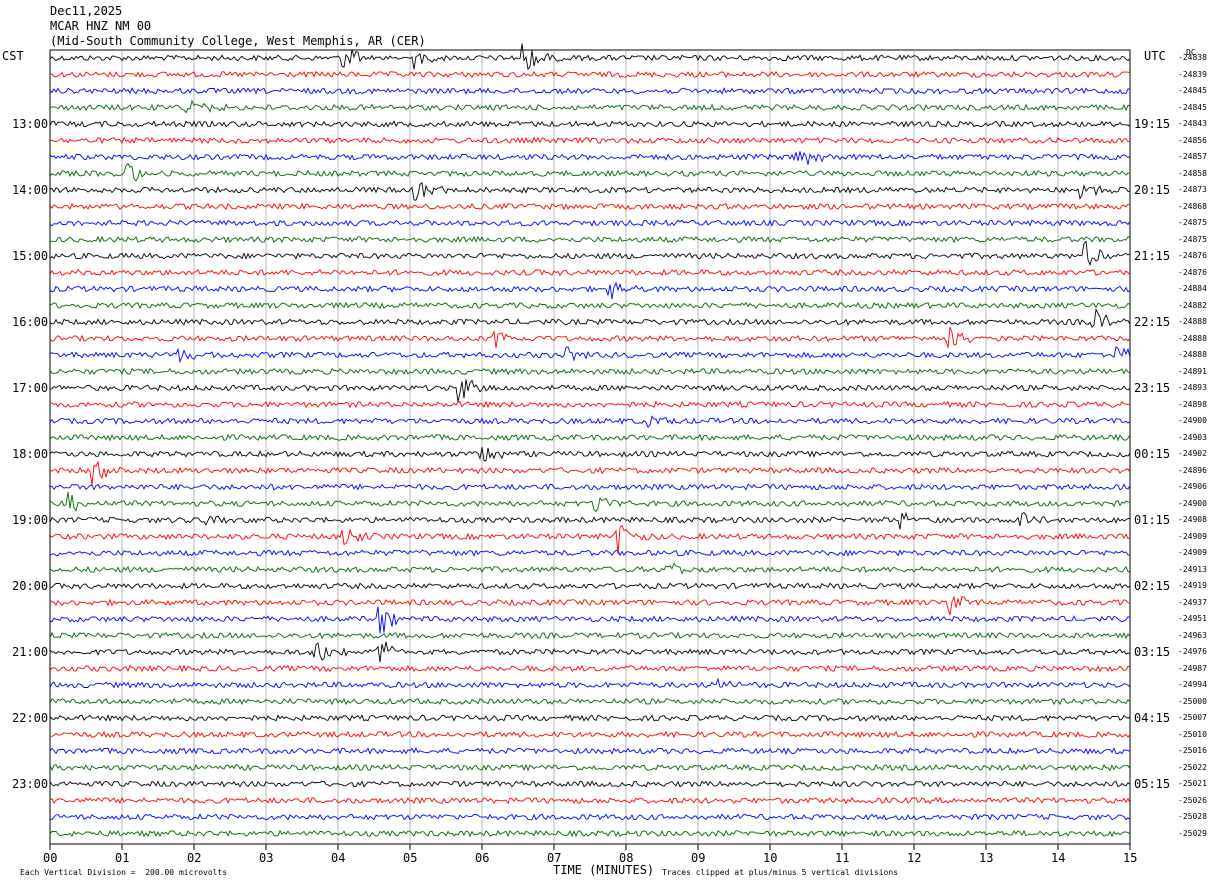 The height and width of the screenshot is (886, 1210). Describe the element at coordinates (101, 26) in the screenshot. I see `header-station: MCAR HNZ NM 00` at that location.